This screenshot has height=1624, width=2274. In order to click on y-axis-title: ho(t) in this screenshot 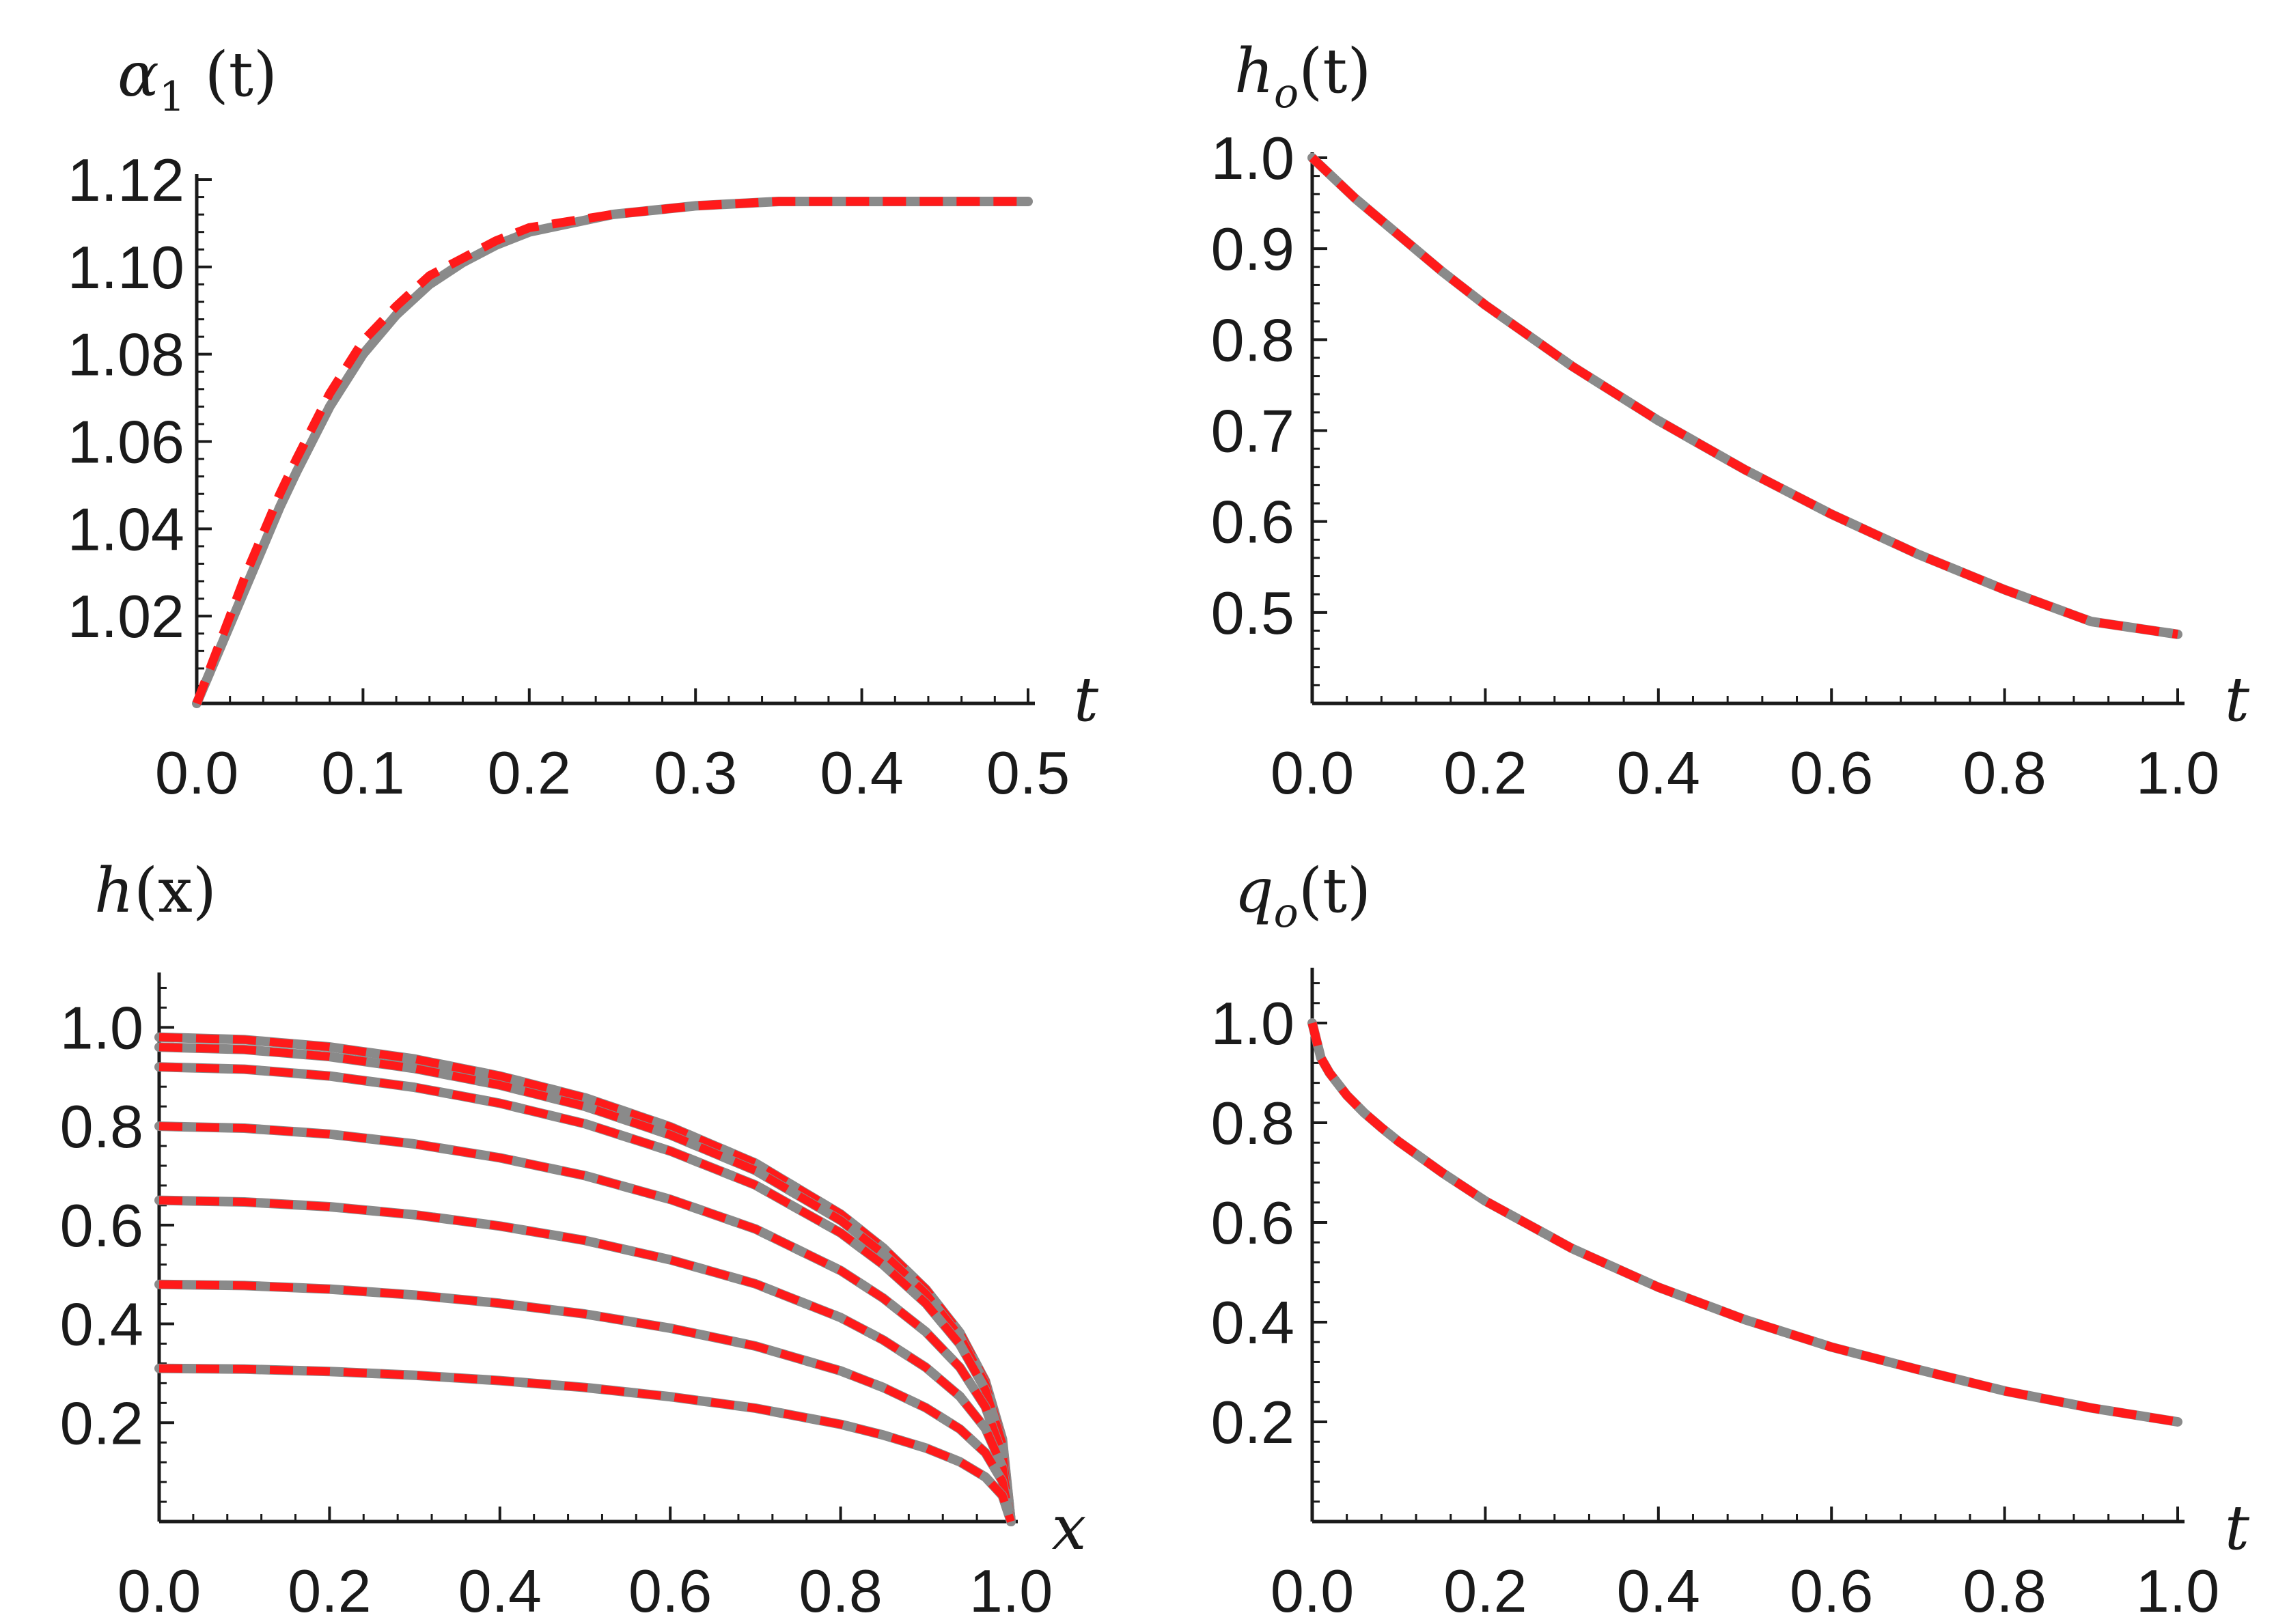, I will do `click(1303, 76)`.